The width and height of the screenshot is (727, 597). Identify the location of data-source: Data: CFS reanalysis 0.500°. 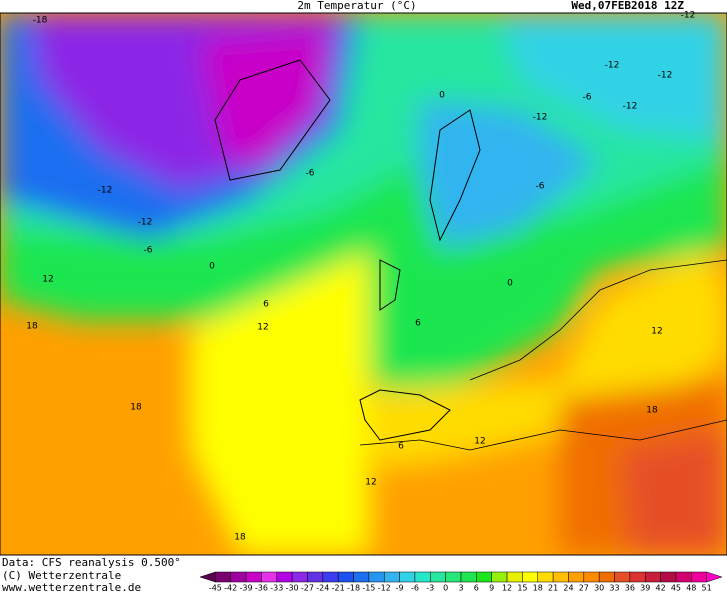
(91, 562).